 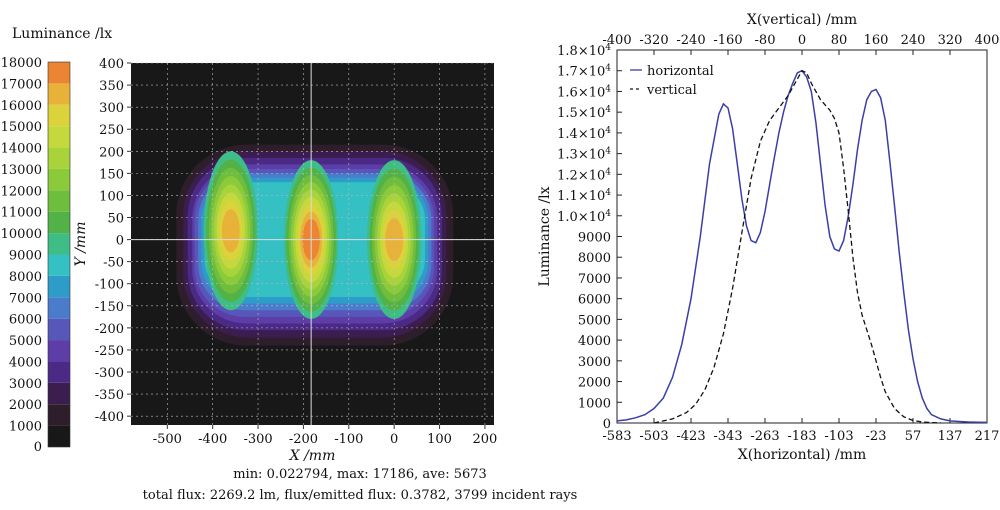 I want to click on colorbar-tick-label: 0, so click(x=38, y=447).